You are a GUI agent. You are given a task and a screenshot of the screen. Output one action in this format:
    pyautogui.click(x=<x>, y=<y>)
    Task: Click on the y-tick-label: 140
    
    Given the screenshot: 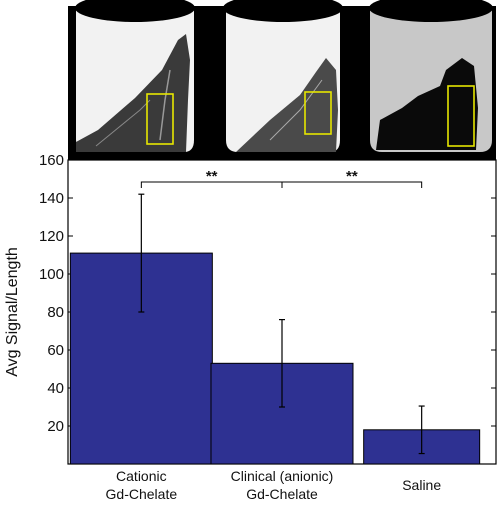 What is the action you would take?
    pyautogui.click(x=51, y=198)
    